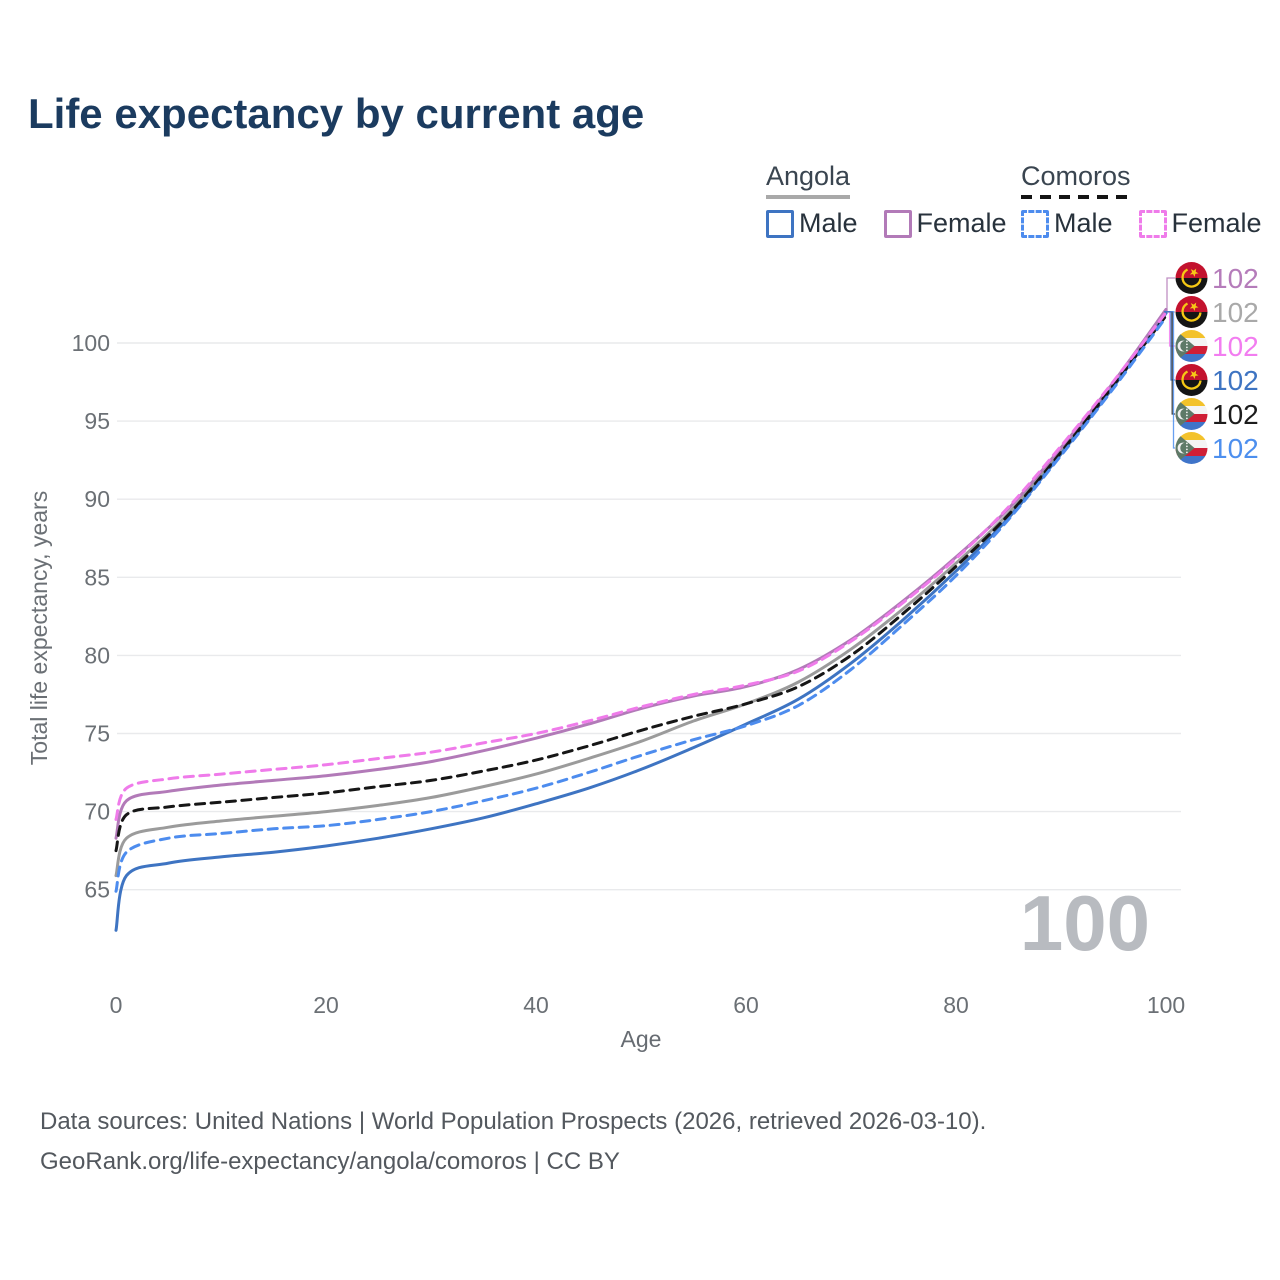 Image resolution: width=1280 pixels, height=1280 pixels. Describe the element at coordinates (116, 1005) in the screenshot. I see `x-tick-label: 0` at that location.